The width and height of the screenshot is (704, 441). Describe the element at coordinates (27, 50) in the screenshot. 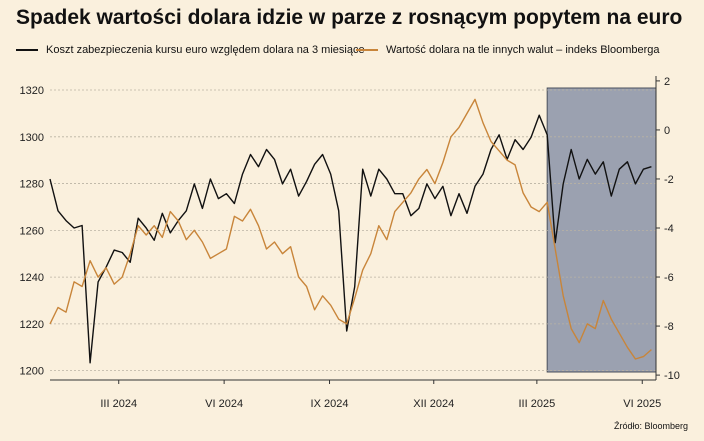

I see `legend-swatch-black` at that location.